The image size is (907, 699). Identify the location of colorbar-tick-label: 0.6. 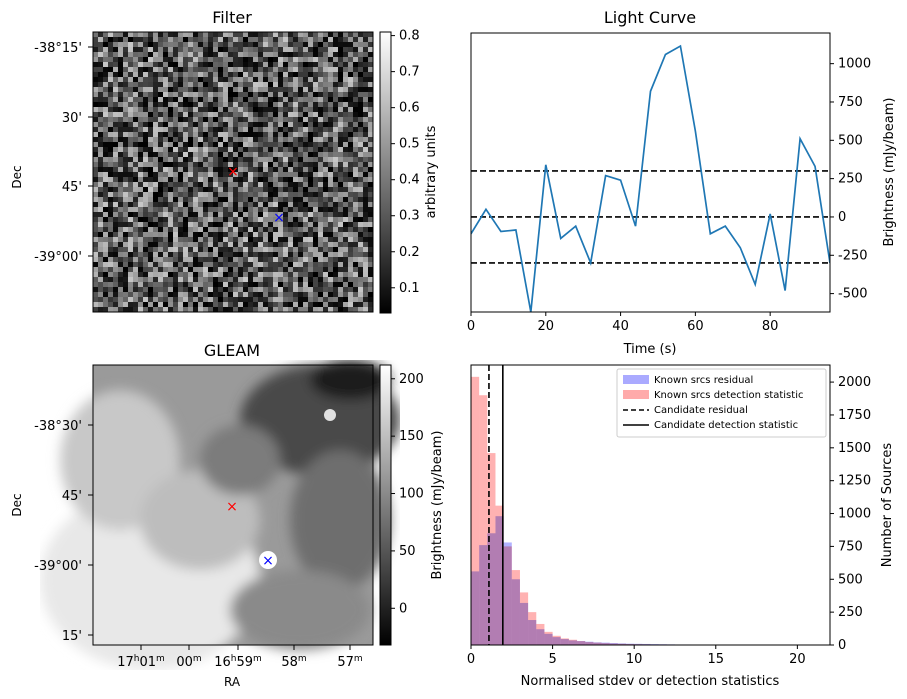
(409, 108).